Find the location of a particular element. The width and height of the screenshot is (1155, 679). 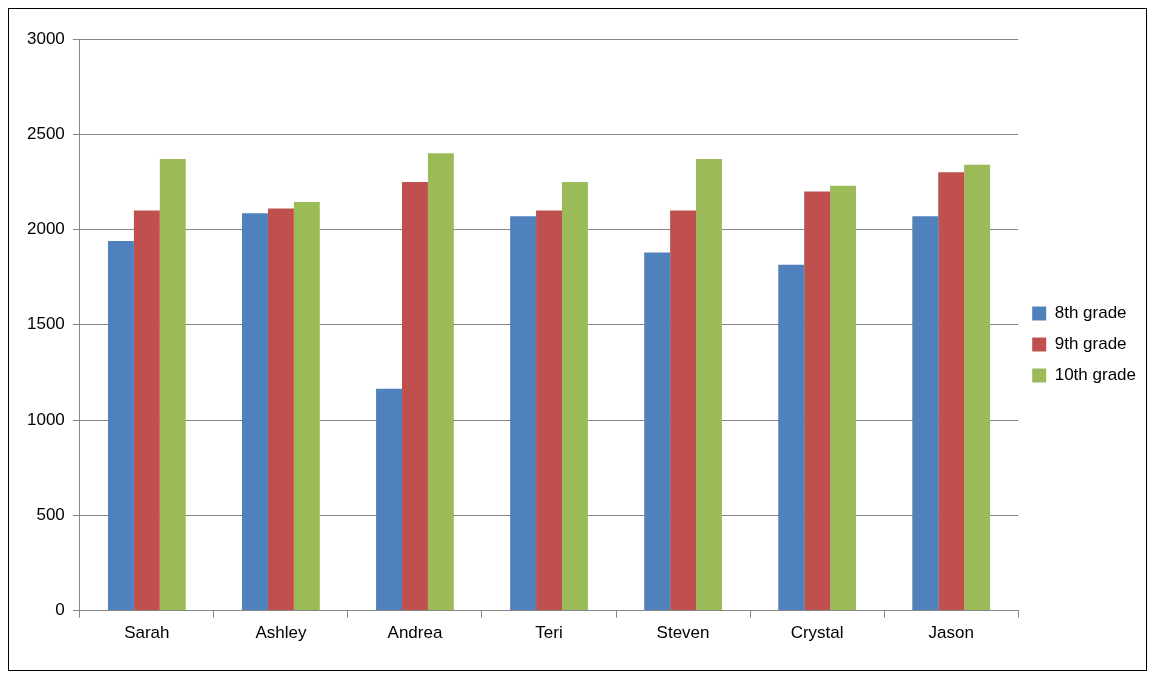

y-tick-label: 500 is located at coordinates (50, 515).